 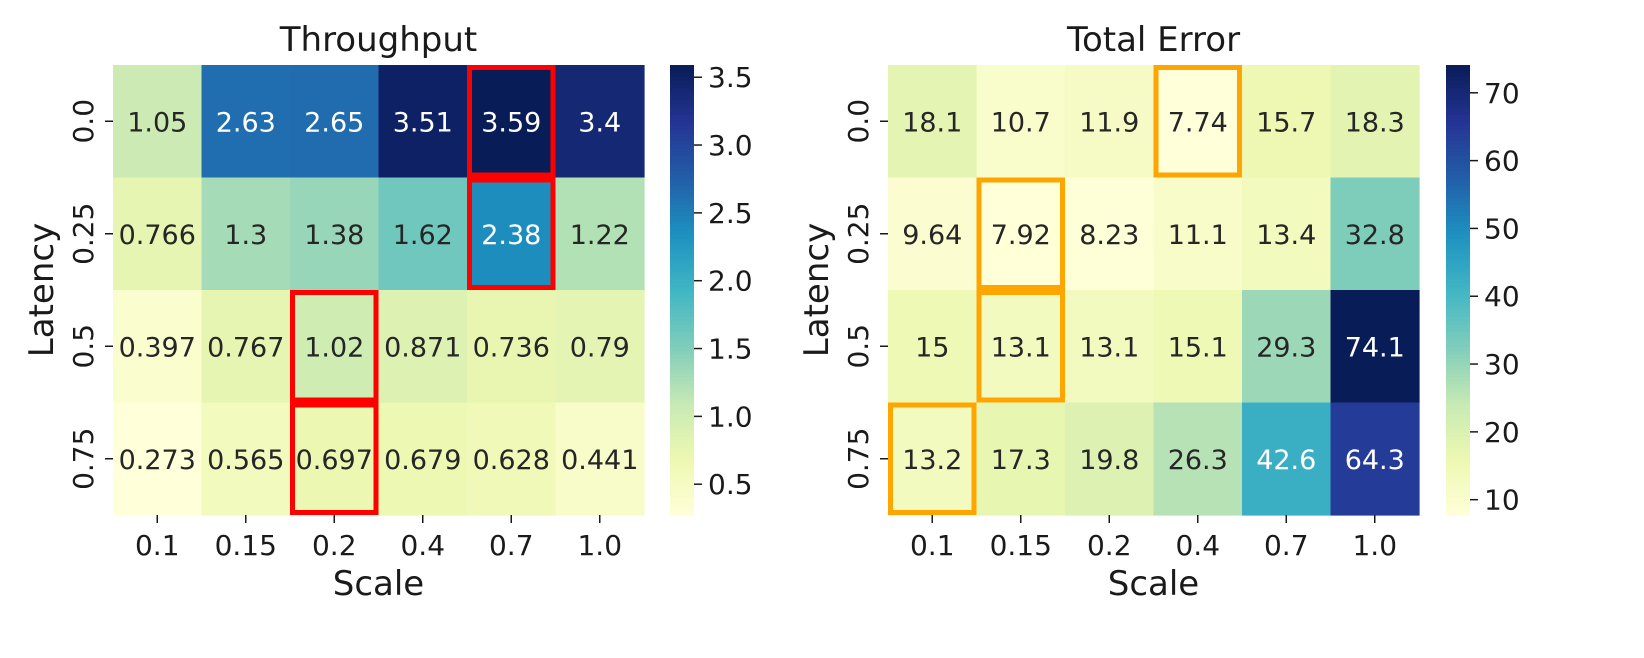 I want to click on y-tick-label: 0.75, so click(x=858, y=459).